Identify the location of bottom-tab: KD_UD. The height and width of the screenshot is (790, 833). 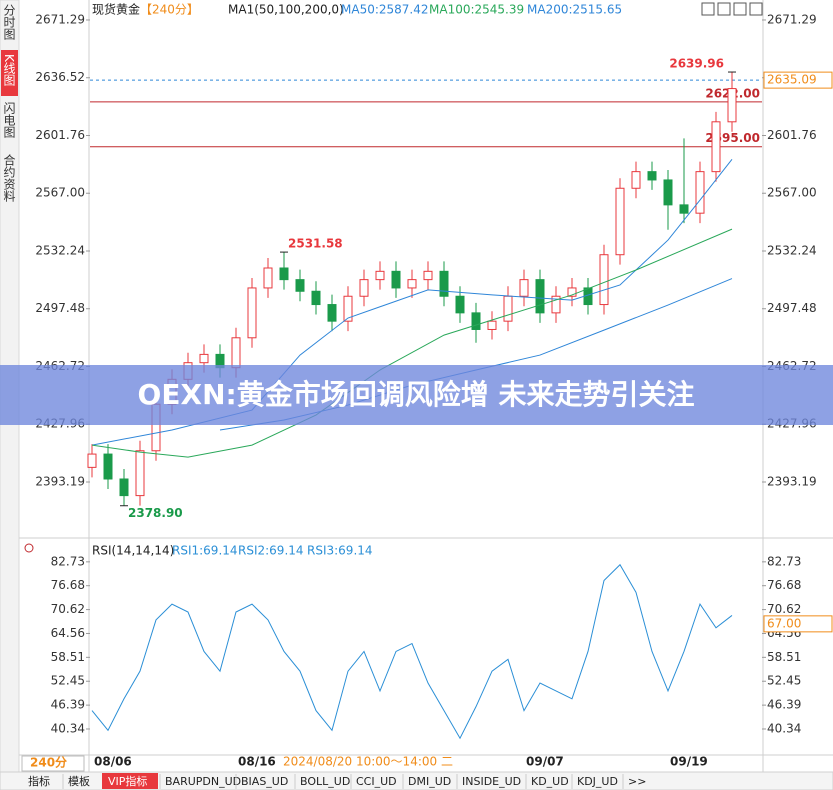
(550, 781).